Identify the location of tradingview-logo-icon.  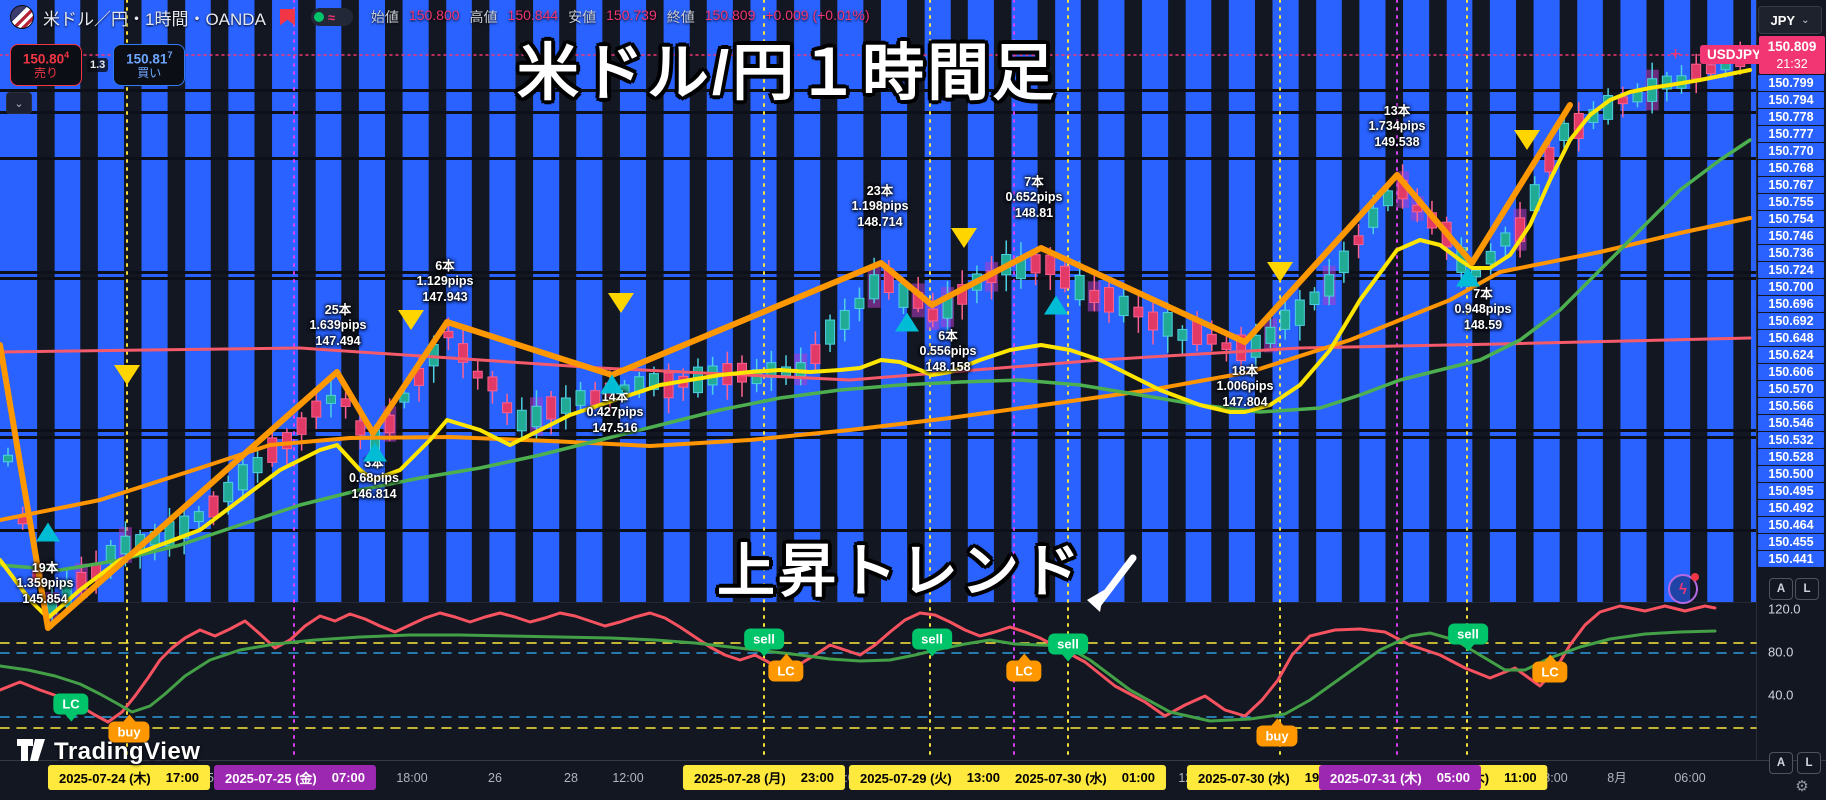
(31, 750).